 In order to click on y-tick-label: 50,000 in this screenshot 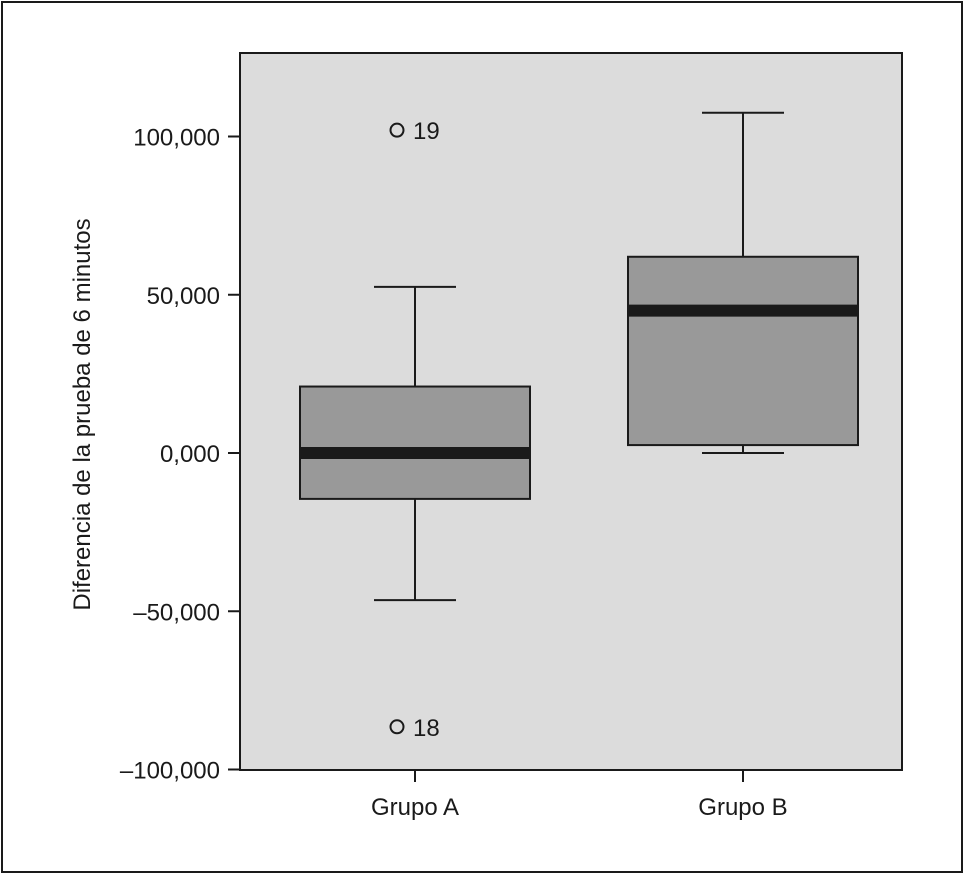, I will do `click(183, 296)`.